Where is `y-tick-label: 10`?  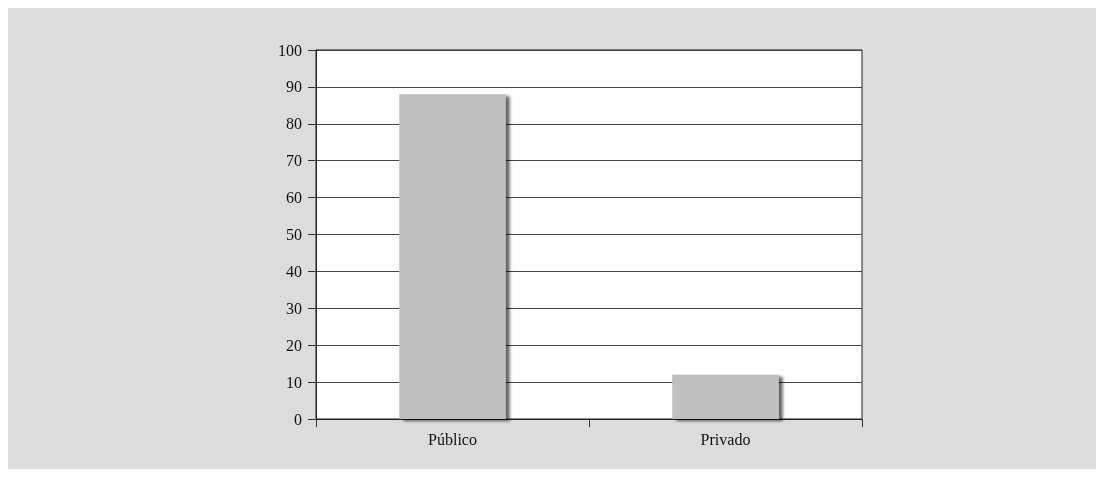 y-tick-label: 10 is located at coordinates (294, 382).